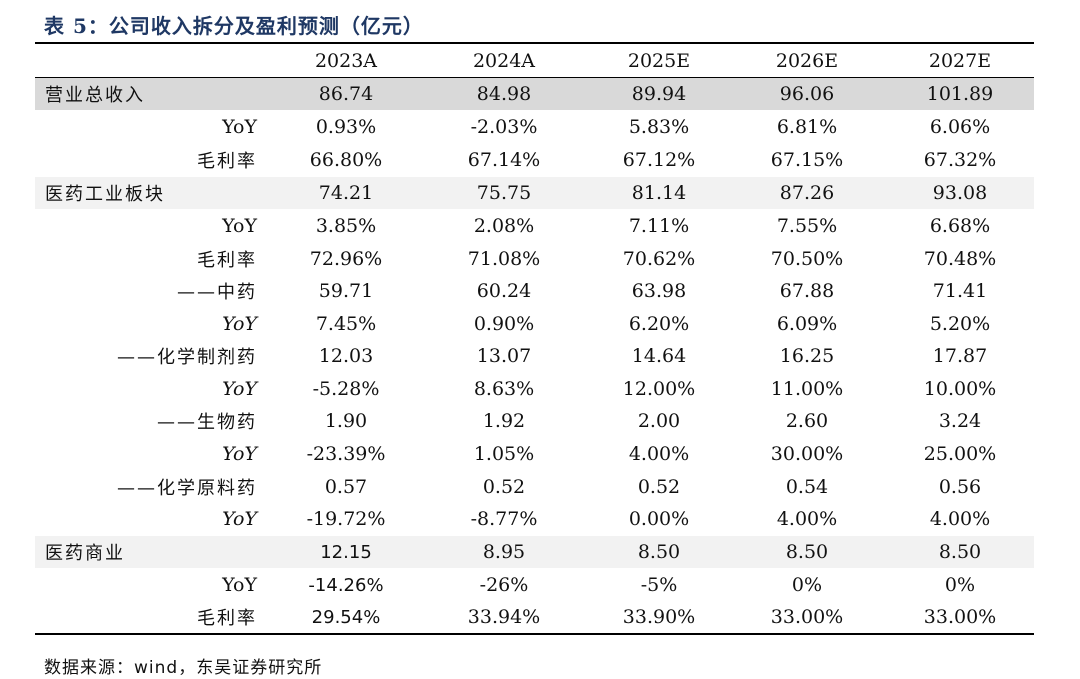  Describe the element at coordinates (504, 94) in the screenshot. I see `table-cell: 84.98` at that location.